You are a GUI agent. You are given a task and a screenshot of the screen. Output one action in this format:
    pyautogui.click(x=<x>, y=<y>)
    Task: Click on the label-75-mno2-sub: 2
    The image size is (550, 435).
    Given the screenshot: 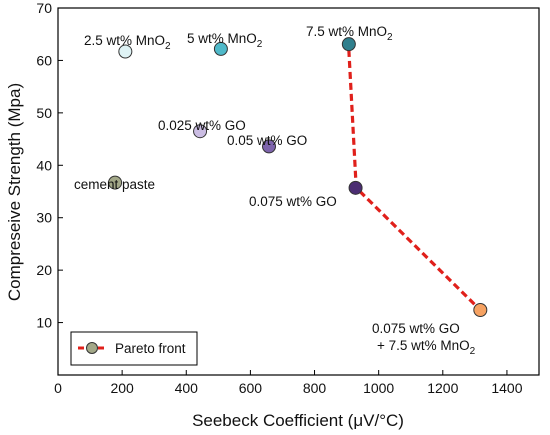 What is the action you would take?
    pyautogui.click(x=390, y=37)
    